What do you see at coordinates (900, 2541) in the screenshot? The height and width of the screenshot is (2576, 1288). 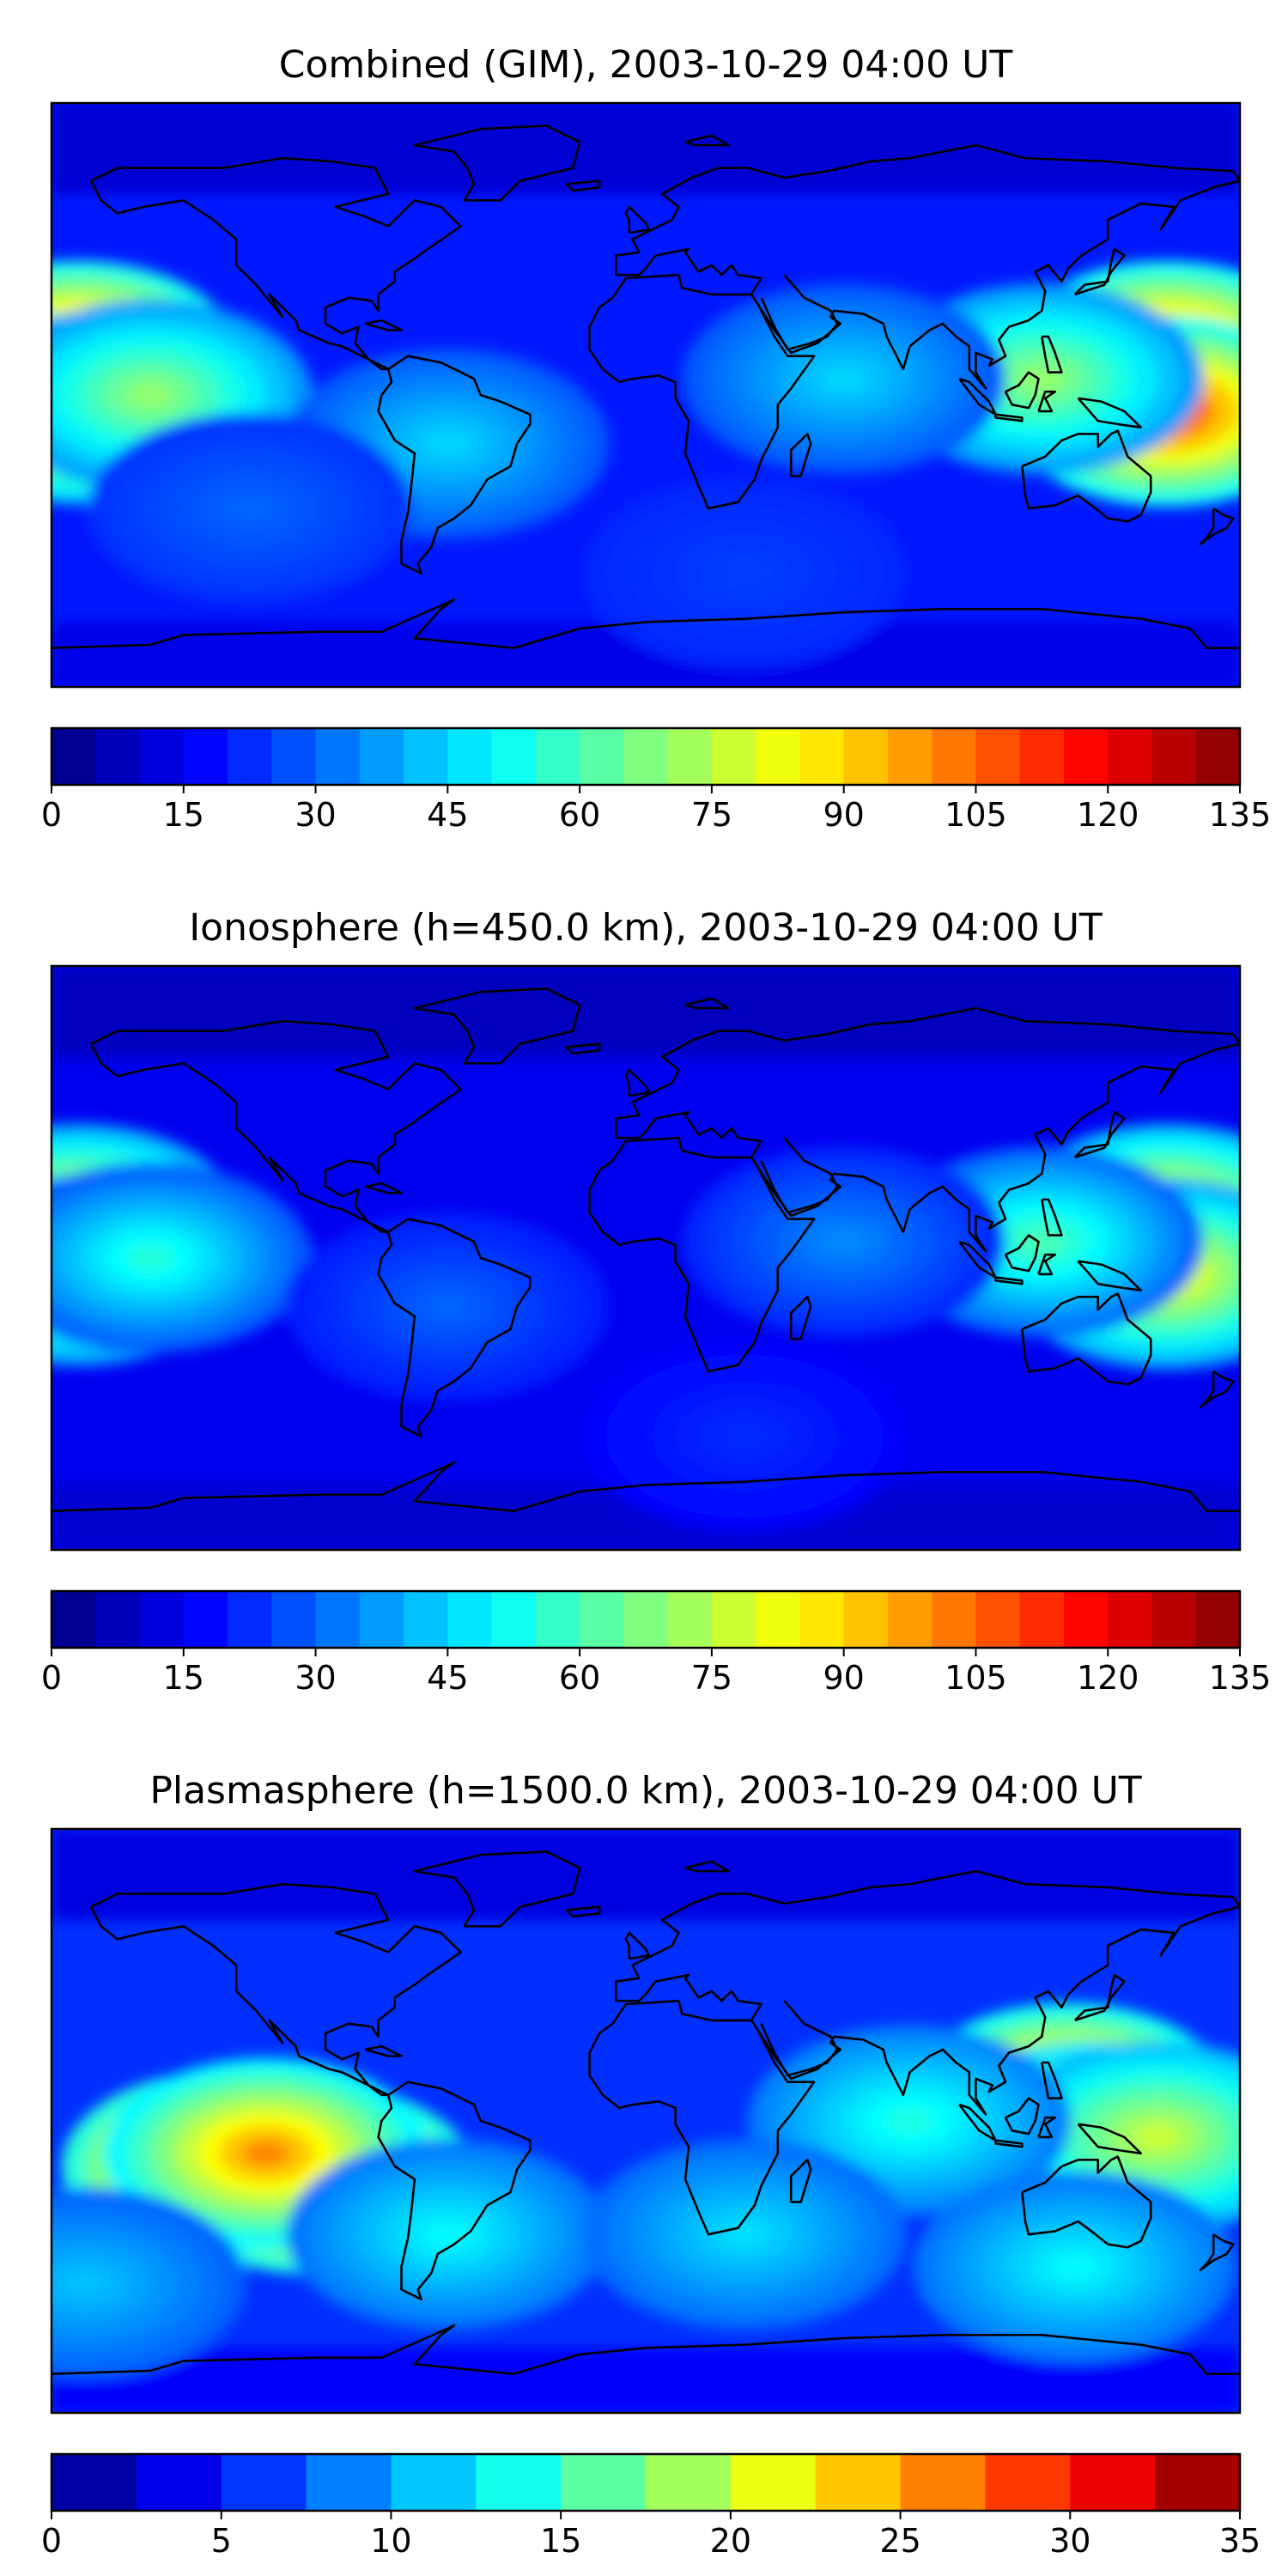 I see `colorbar-tick-label: 25` at bounding box center [900, 2541].